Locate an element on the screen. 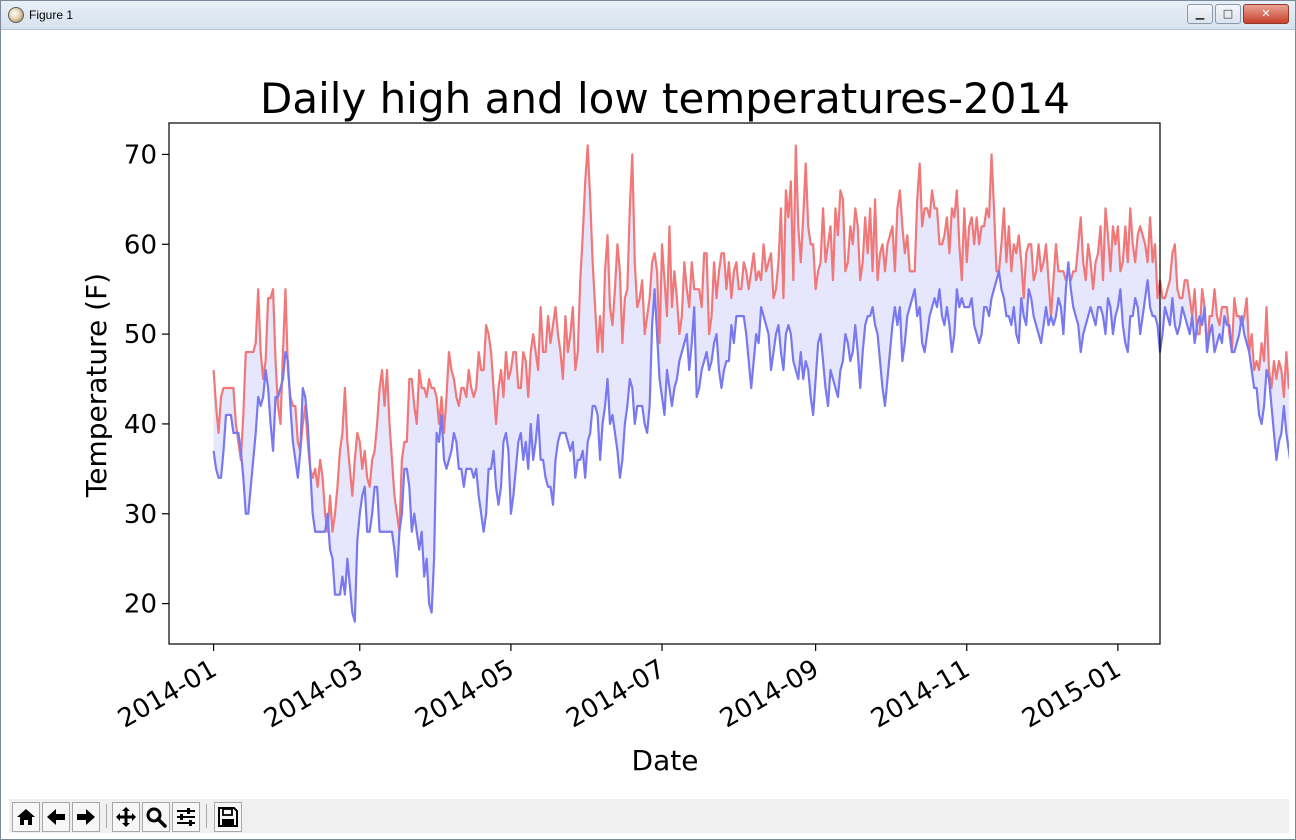  y-axis-label: Temperature (F) is located at coordinates (96, 385).